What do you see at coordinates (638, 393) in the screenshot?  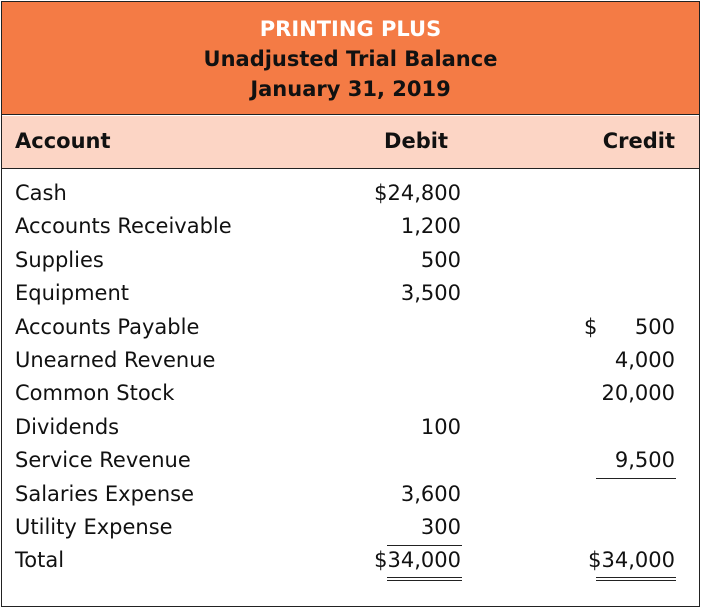 I see `credit-amount: 20,000` at bounding box center [638, 393].